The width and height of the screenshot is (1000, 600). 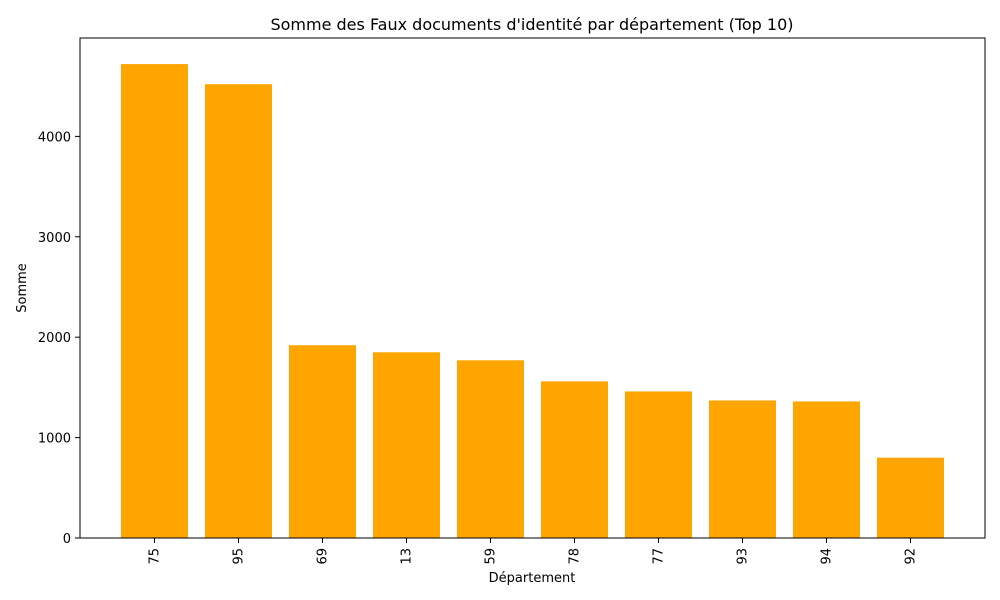 What do you see at coordinates (239, 556) in the screenshot?
I see `x-tick-label: 95` at bounding box center [239, 556].